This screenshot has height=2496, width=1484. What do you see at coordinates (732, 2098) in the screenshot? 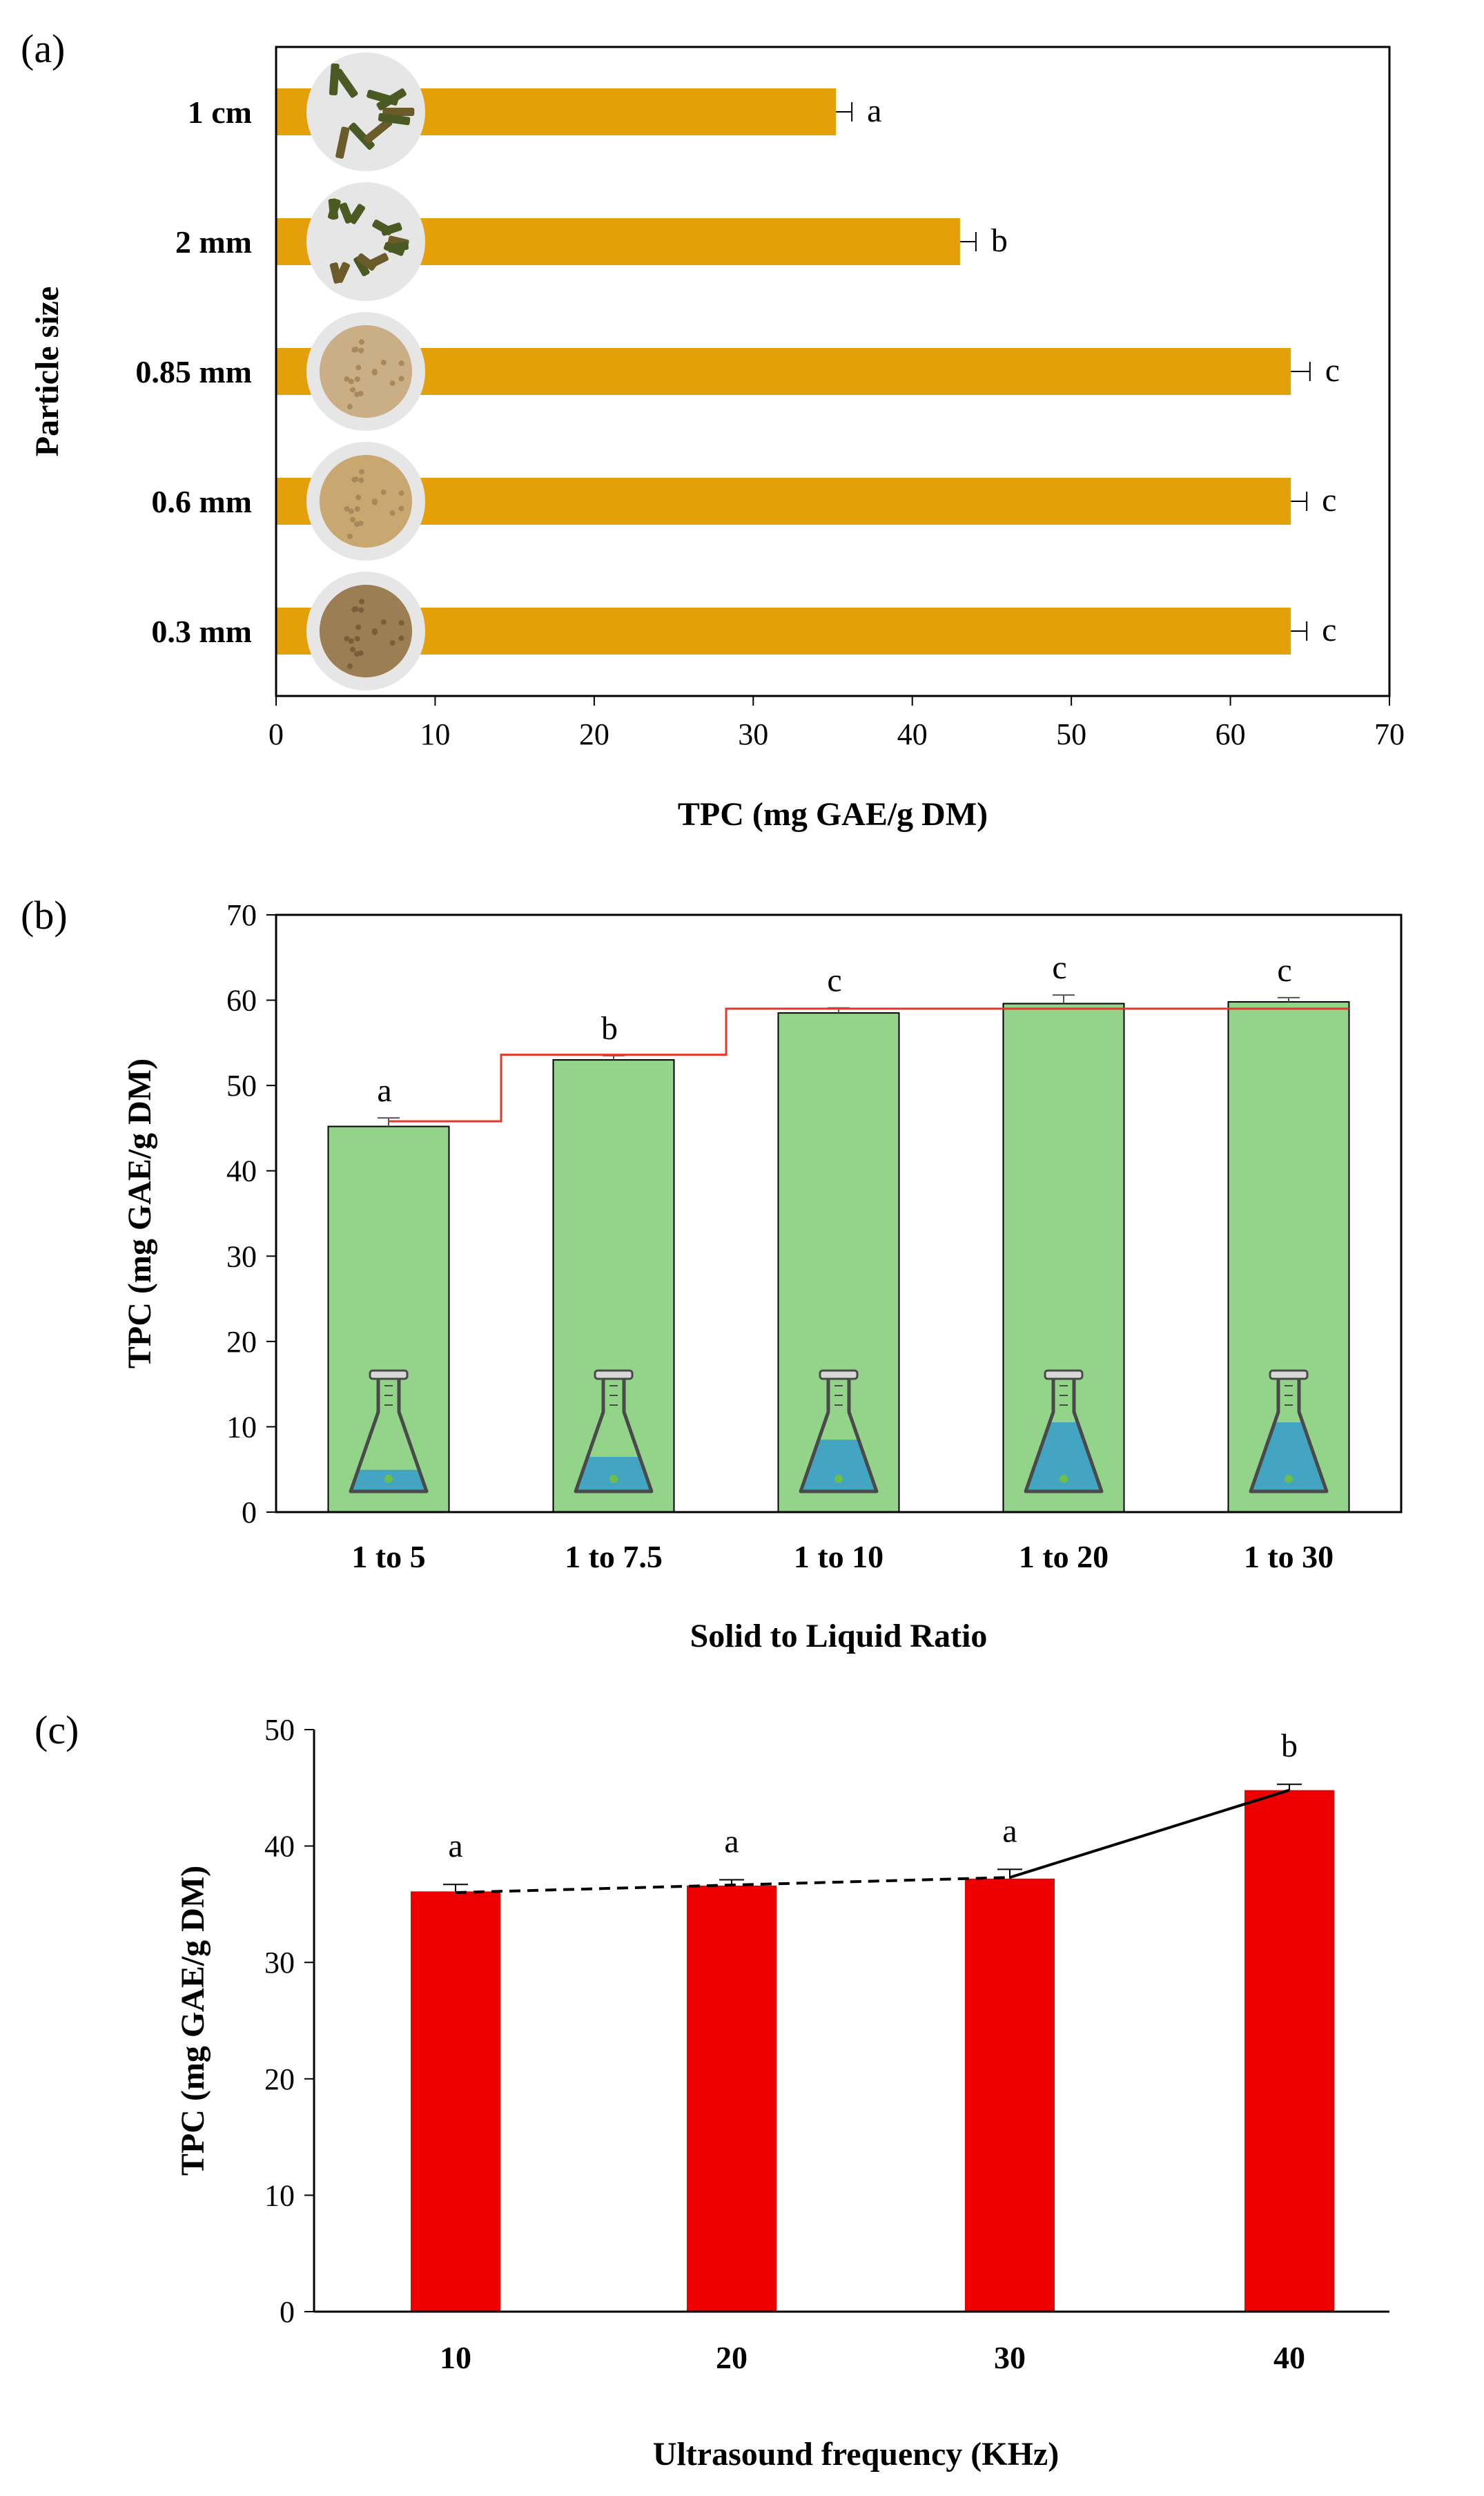
I see `bar` at bounding box center [732, 2098].